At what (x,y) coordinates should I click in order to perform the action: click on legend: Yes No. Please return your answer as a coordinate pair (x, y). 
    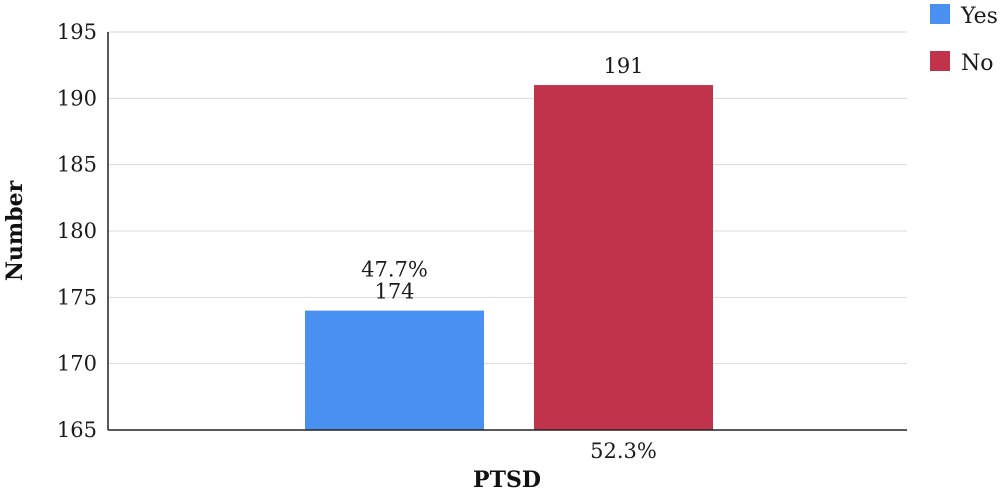
    Looking at the image, I should click on (964, 40).